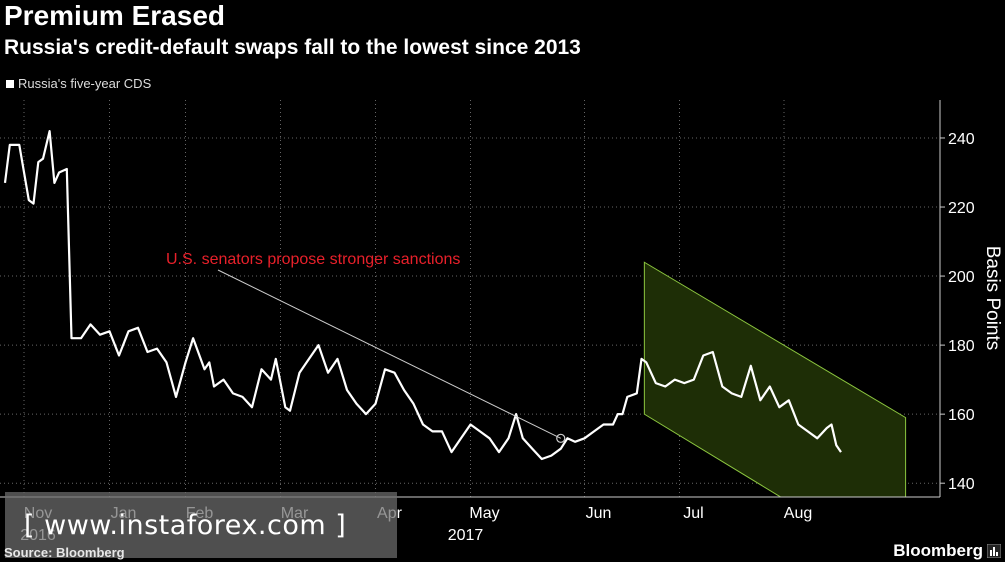 This screenshot has height=562, width=1005. What do you see at coordinates (992, 298) in the screenshot?
I see `y-axis-title: Basis Points` at bounding box center [992, 298].